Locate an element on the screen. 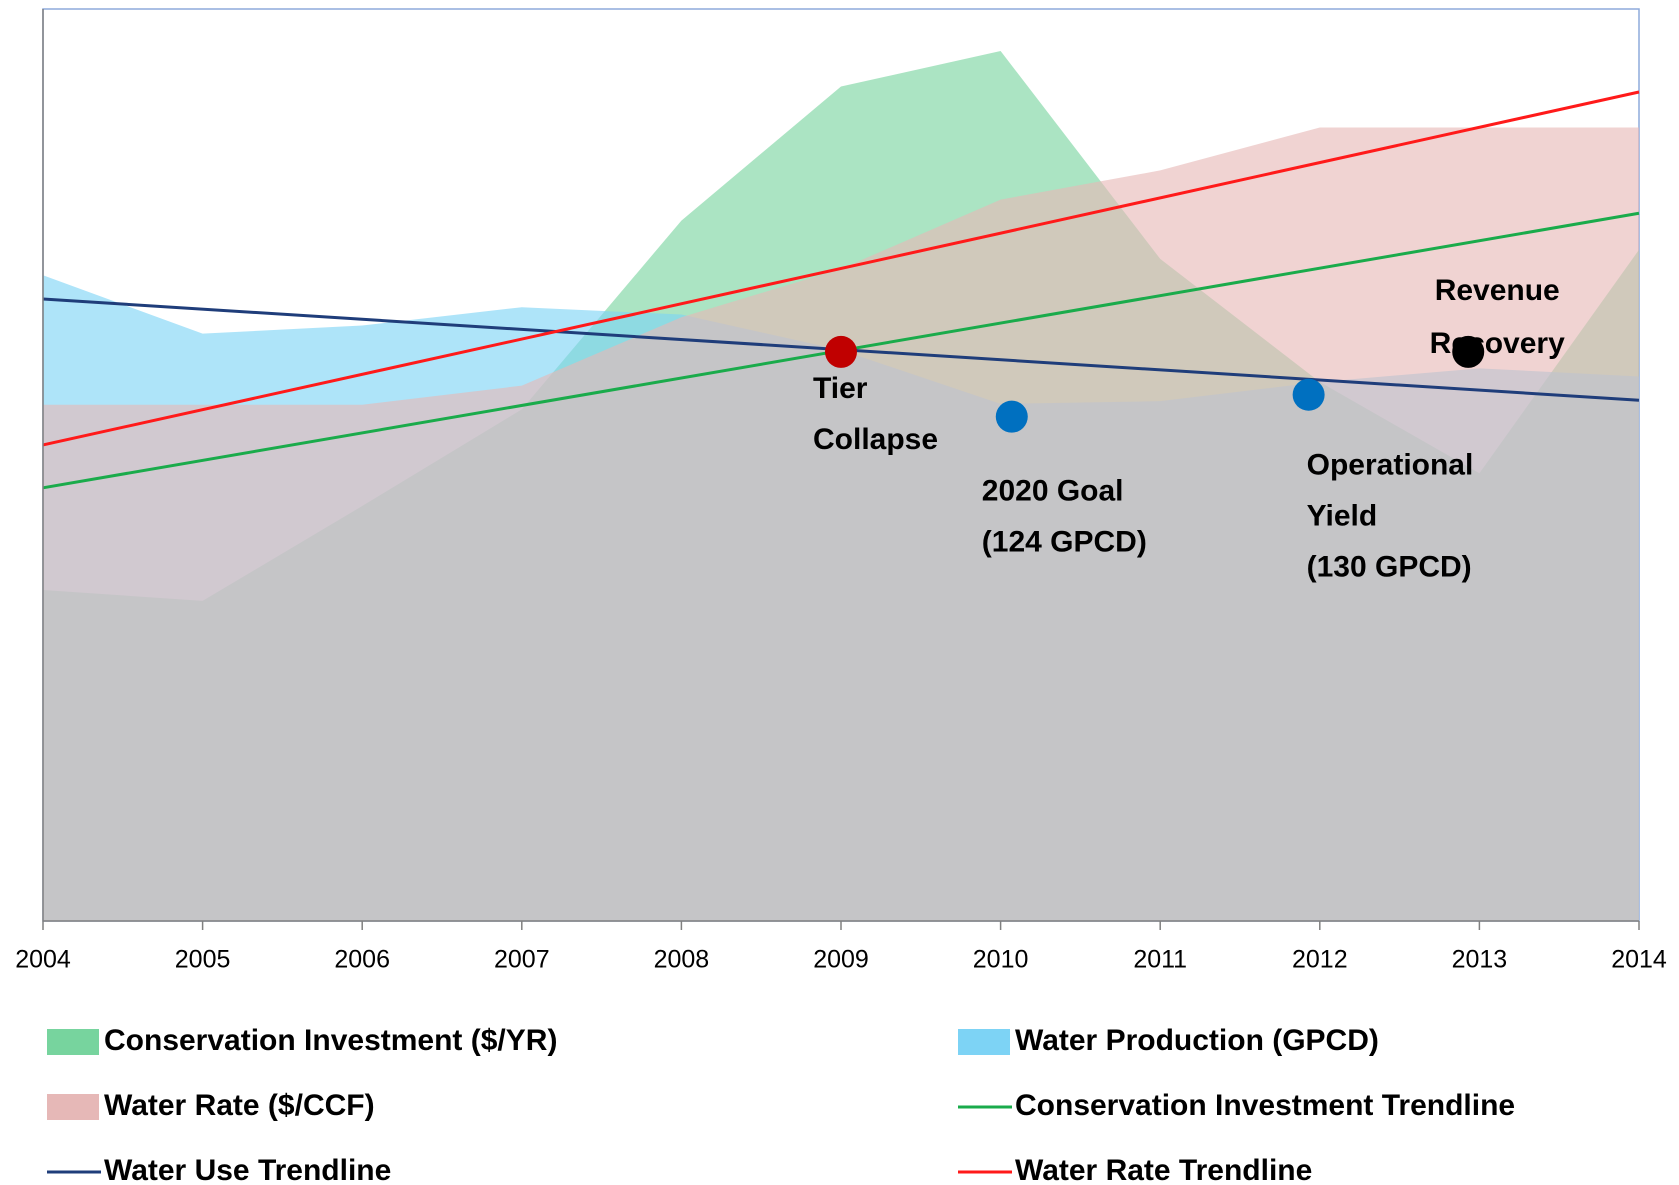 The height and width of the screenshot is (1185, 1679). annotation: Recovery is located at coordinates (1497, 343).